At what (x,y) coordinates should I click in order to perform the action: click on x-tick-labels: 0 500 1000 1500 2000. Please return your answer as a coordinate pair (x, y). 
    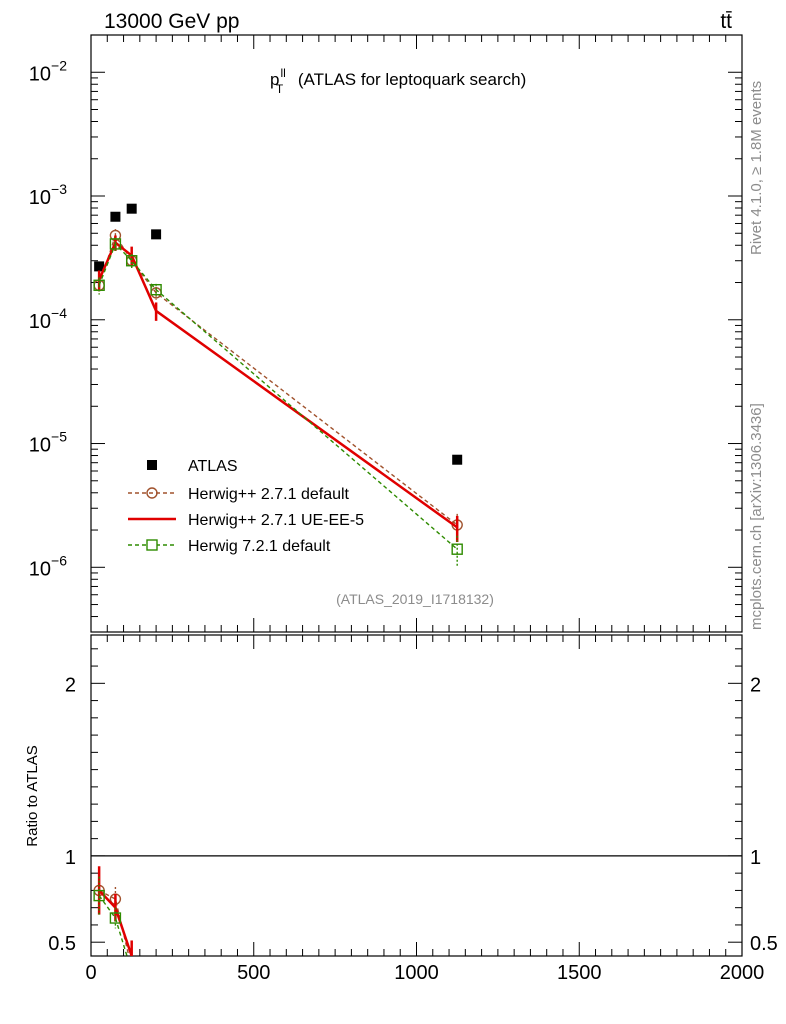
    Looking at the image, I should click on (424, 973).